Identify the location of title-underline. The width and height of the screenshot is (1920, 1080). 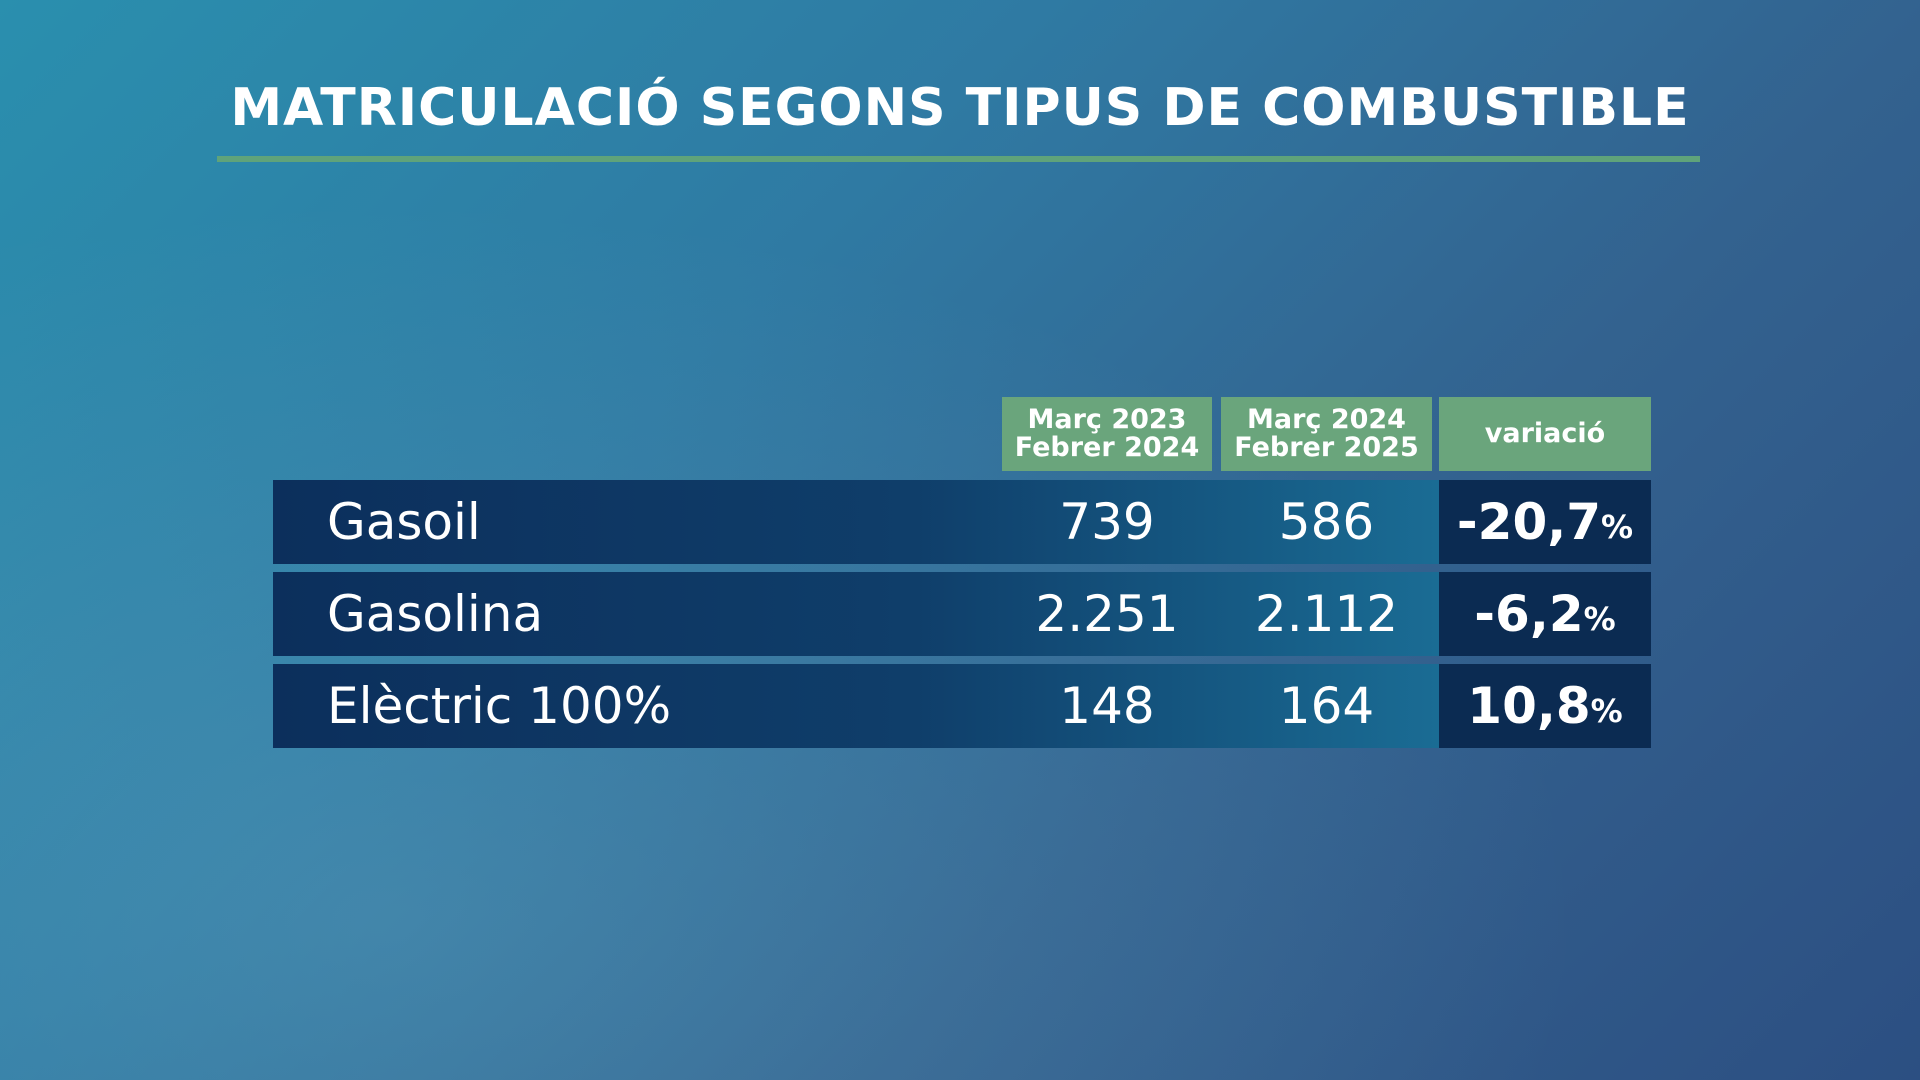
(958, 159).